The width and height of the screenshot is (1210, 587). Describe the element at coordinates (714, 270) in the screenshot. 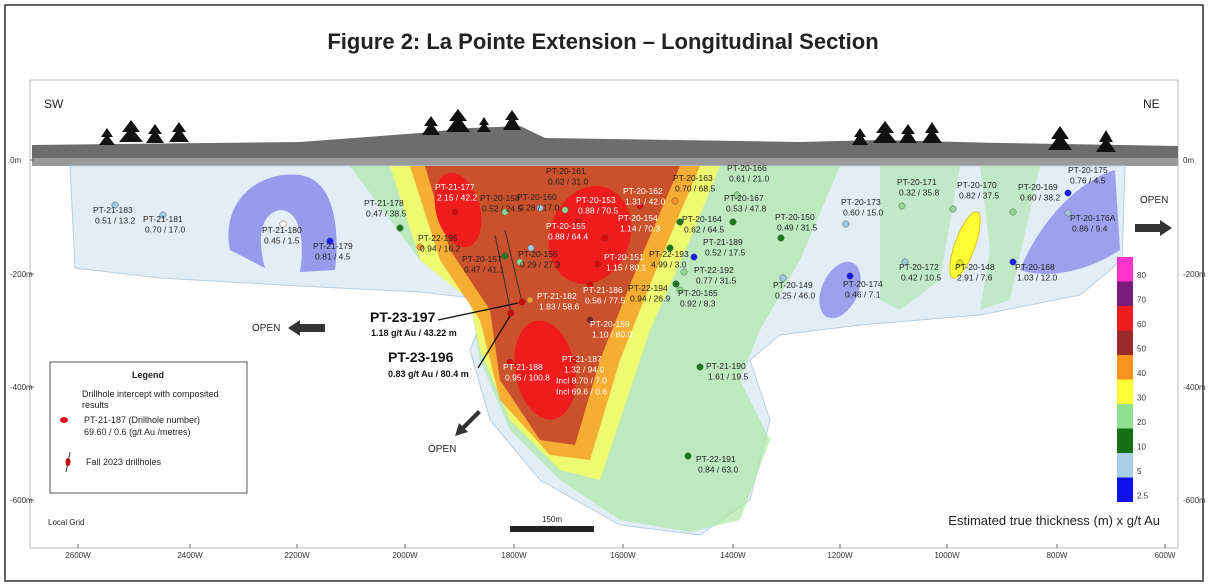

I see `drillhole-name: PT-22-192` at that location.